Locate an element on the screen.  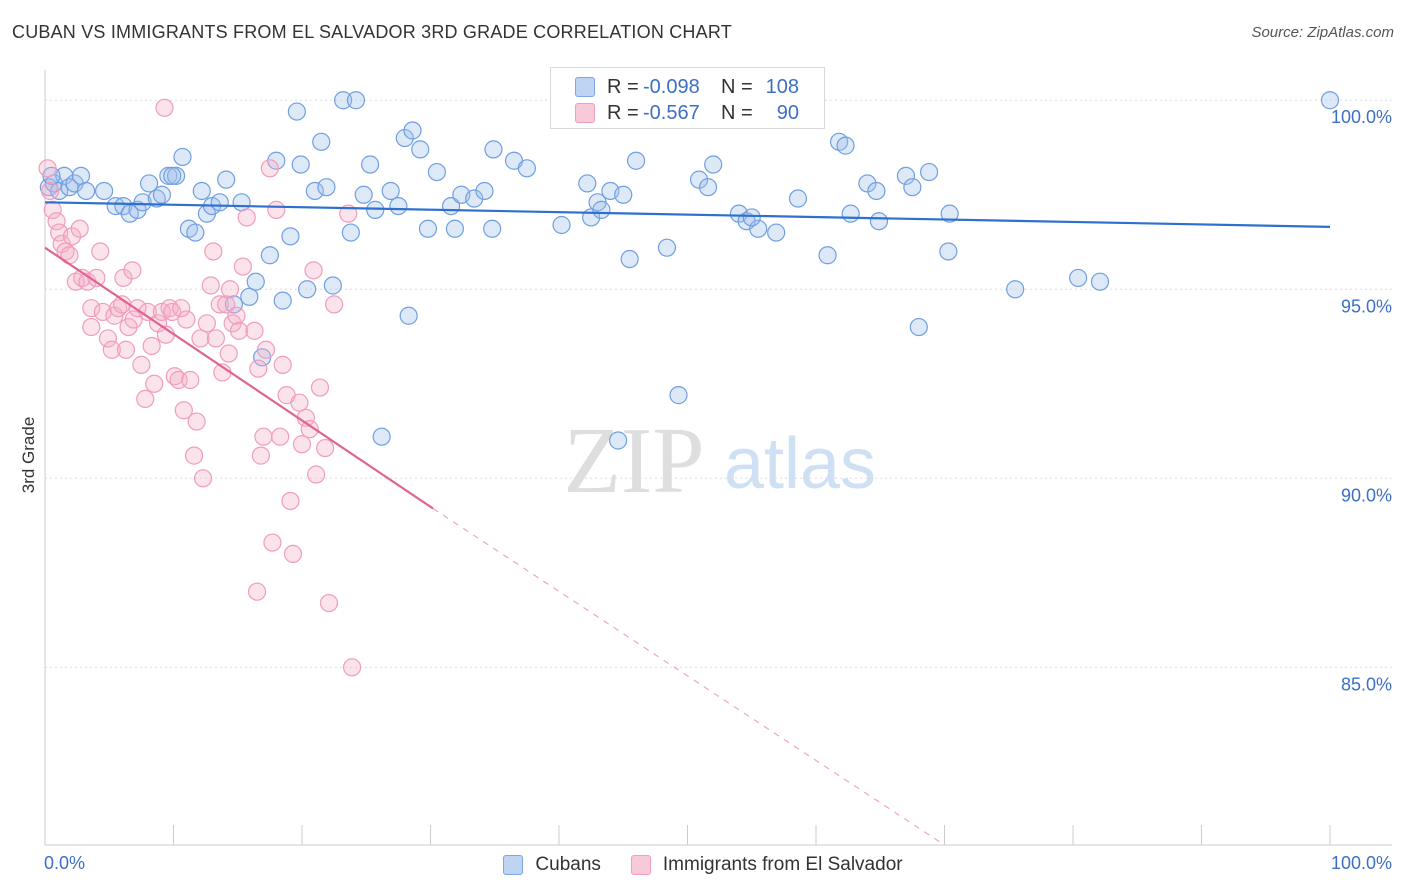
legend-item-cubans: Cubans is located at coordinates (552, 865).